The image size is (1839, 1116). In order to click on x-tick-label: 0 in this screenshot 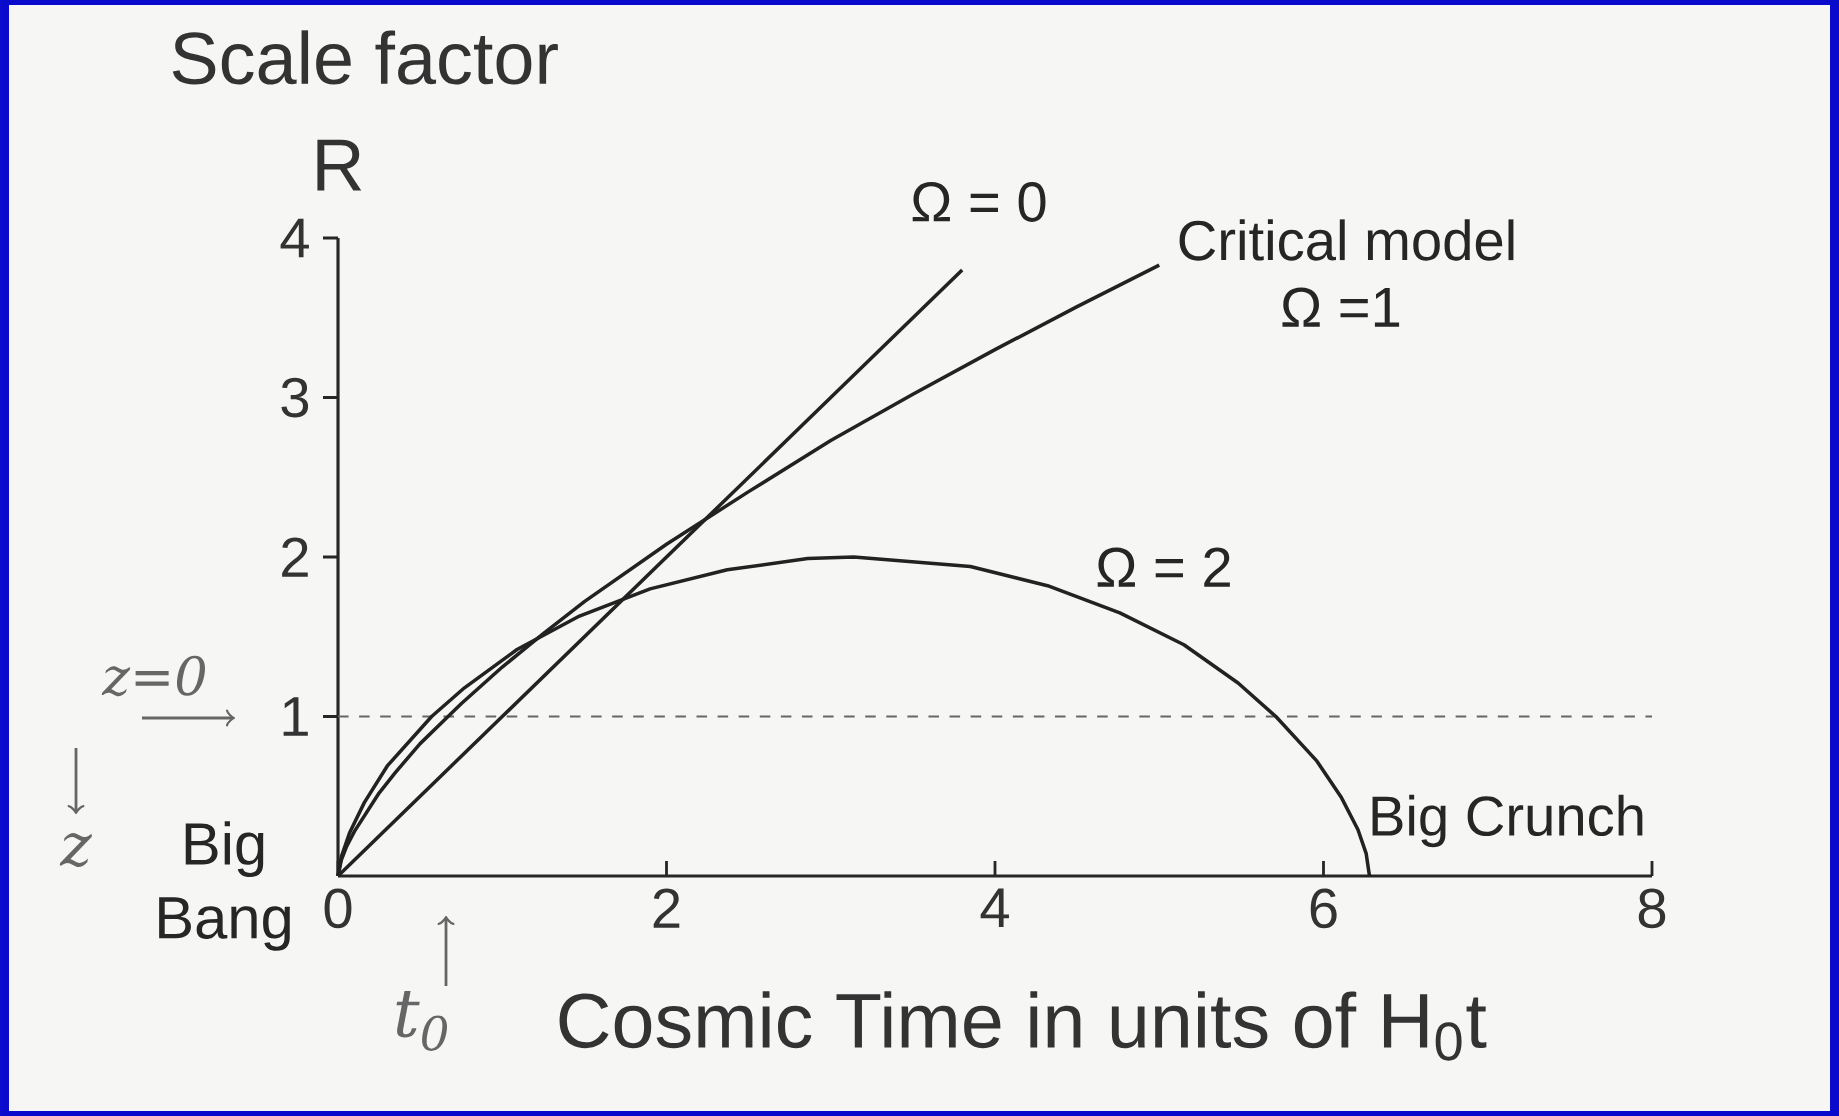, I will do `click(338, 908)`.